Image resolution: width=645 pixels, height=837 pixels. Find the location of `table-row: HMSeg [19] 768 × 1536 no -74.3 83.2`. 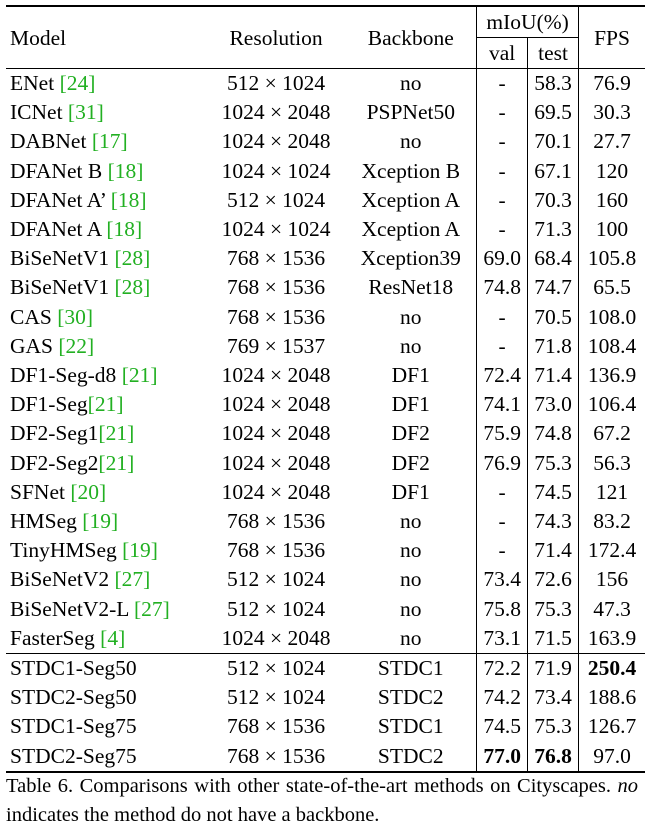

table-row: HMSeg [19] 768 × 1536 no -74.3 83.2 is located at coordinates (325, 522).